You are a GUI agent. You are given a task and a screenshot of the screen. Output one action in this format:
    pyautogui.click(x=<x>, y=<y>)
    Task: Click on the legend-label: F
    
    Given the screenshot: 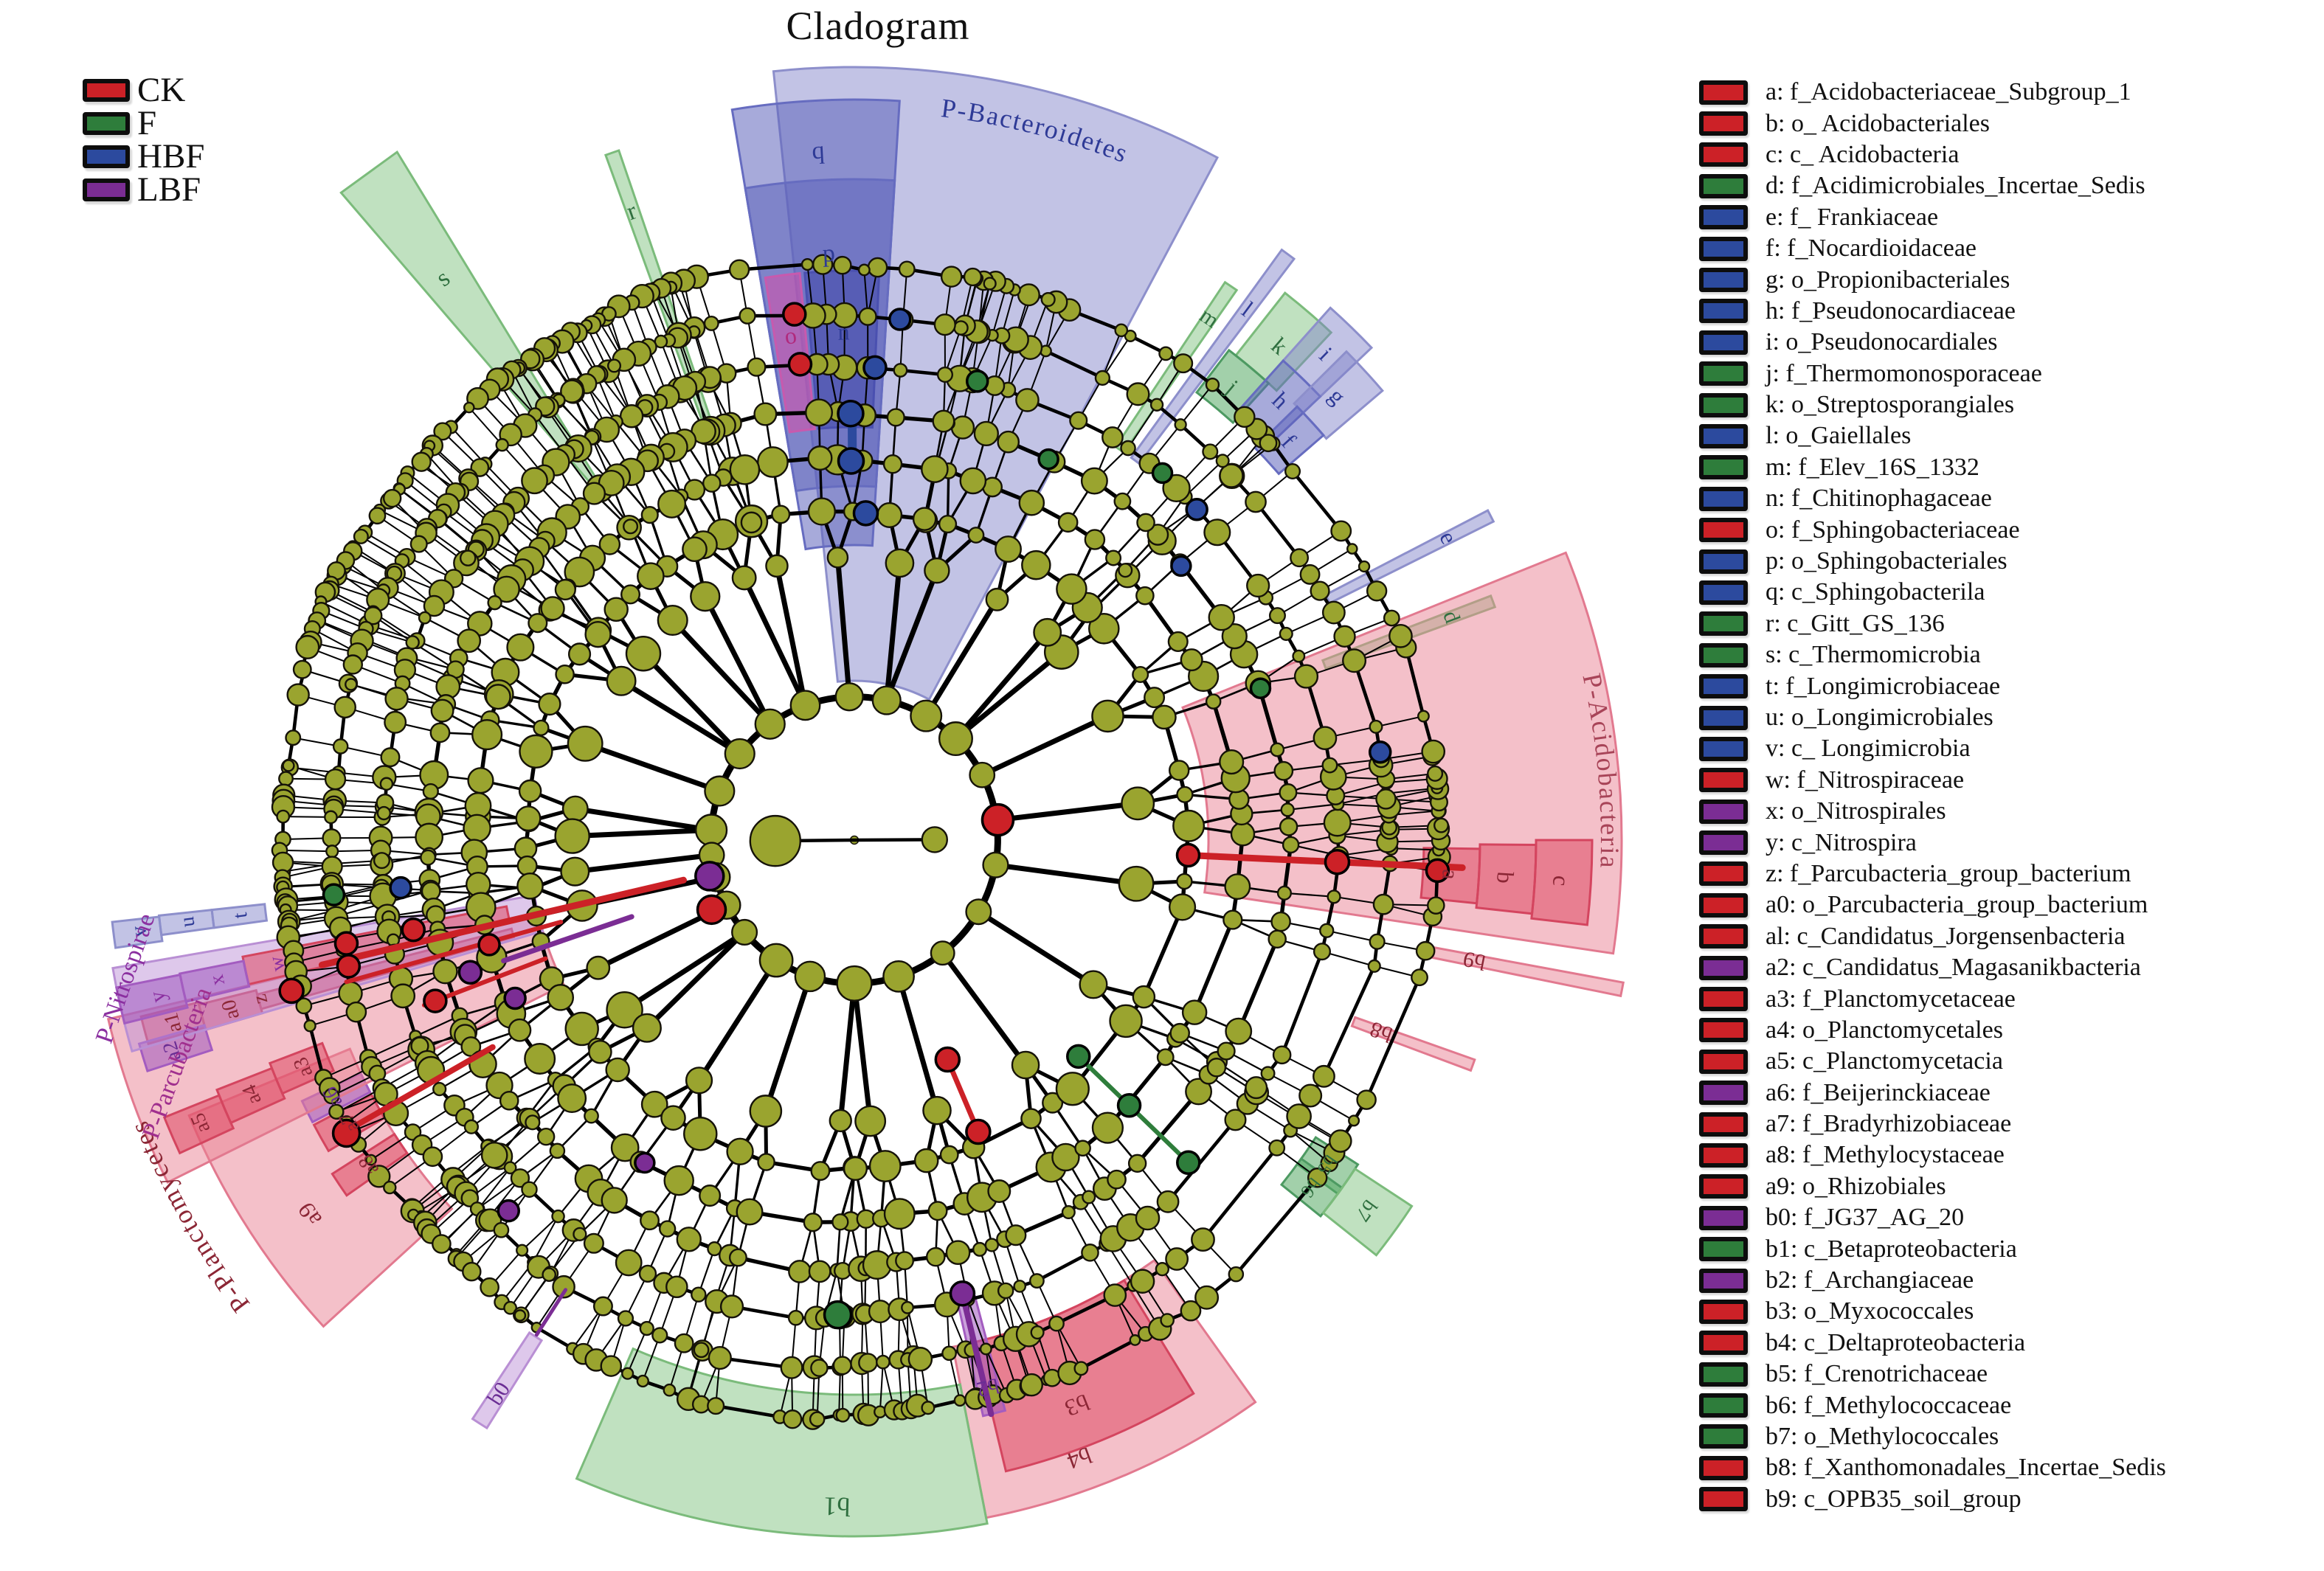 What is the action you would take?
    pyautogui.click(x=147, y=123)
    